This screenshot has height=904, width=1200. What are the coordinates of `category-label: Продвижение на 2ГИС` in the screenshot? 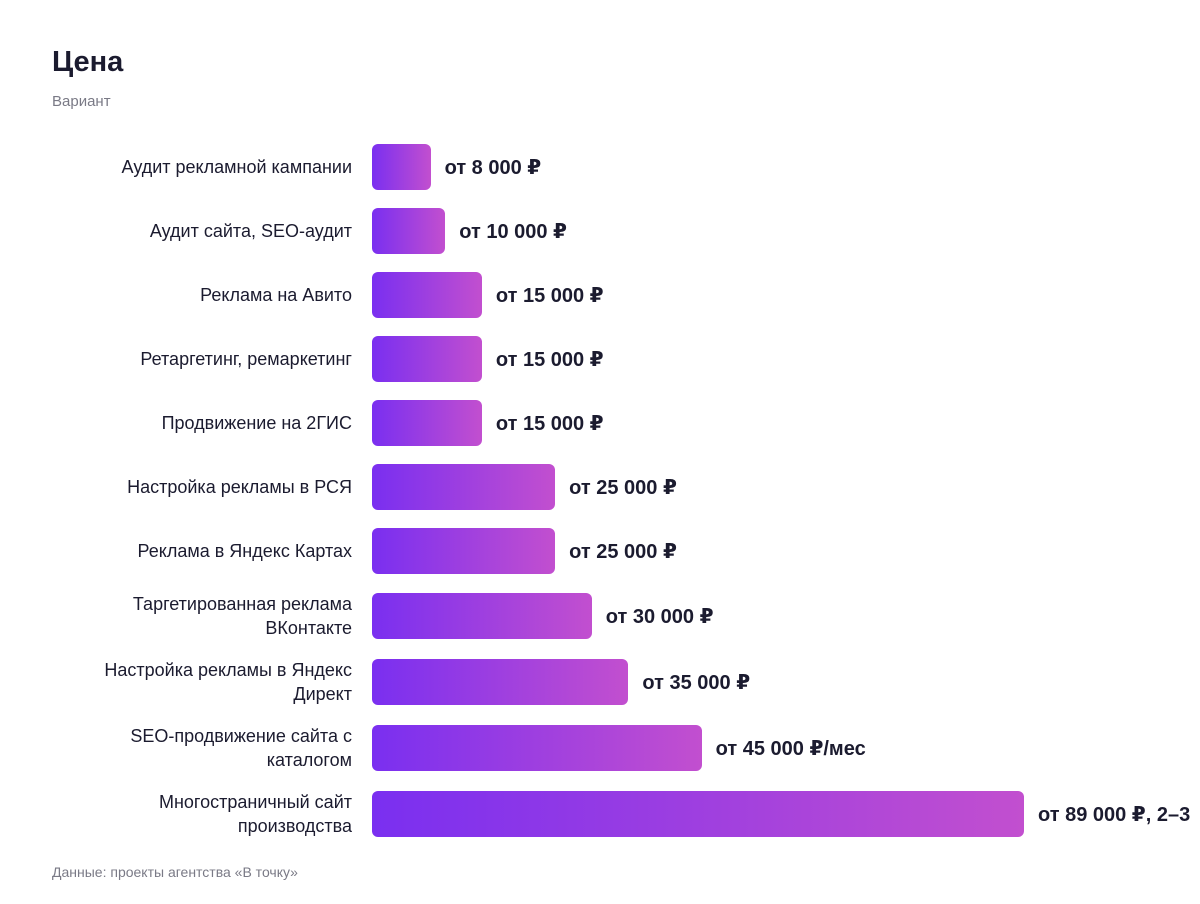 It's located at (256, 423).